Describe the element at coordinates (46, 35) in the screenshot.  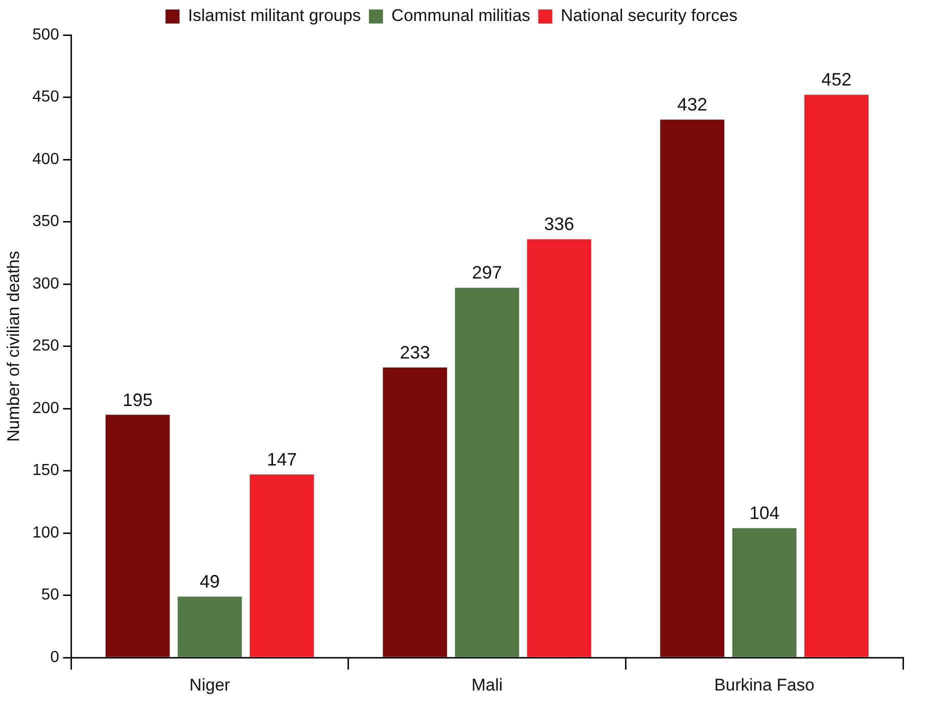
I see `y-tick-label: 500` at that location.